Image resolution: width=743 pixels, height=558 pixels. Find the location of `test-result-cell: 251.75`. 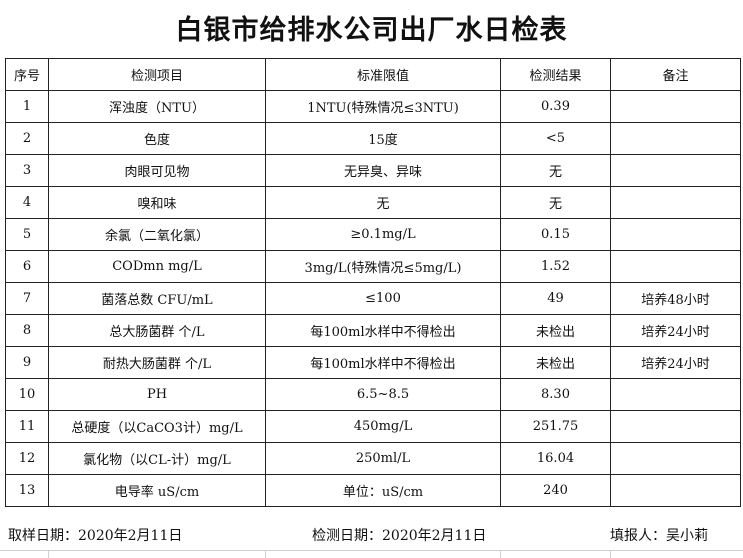

test-result-cell: 251.75 is located at coordinates (555, 426).